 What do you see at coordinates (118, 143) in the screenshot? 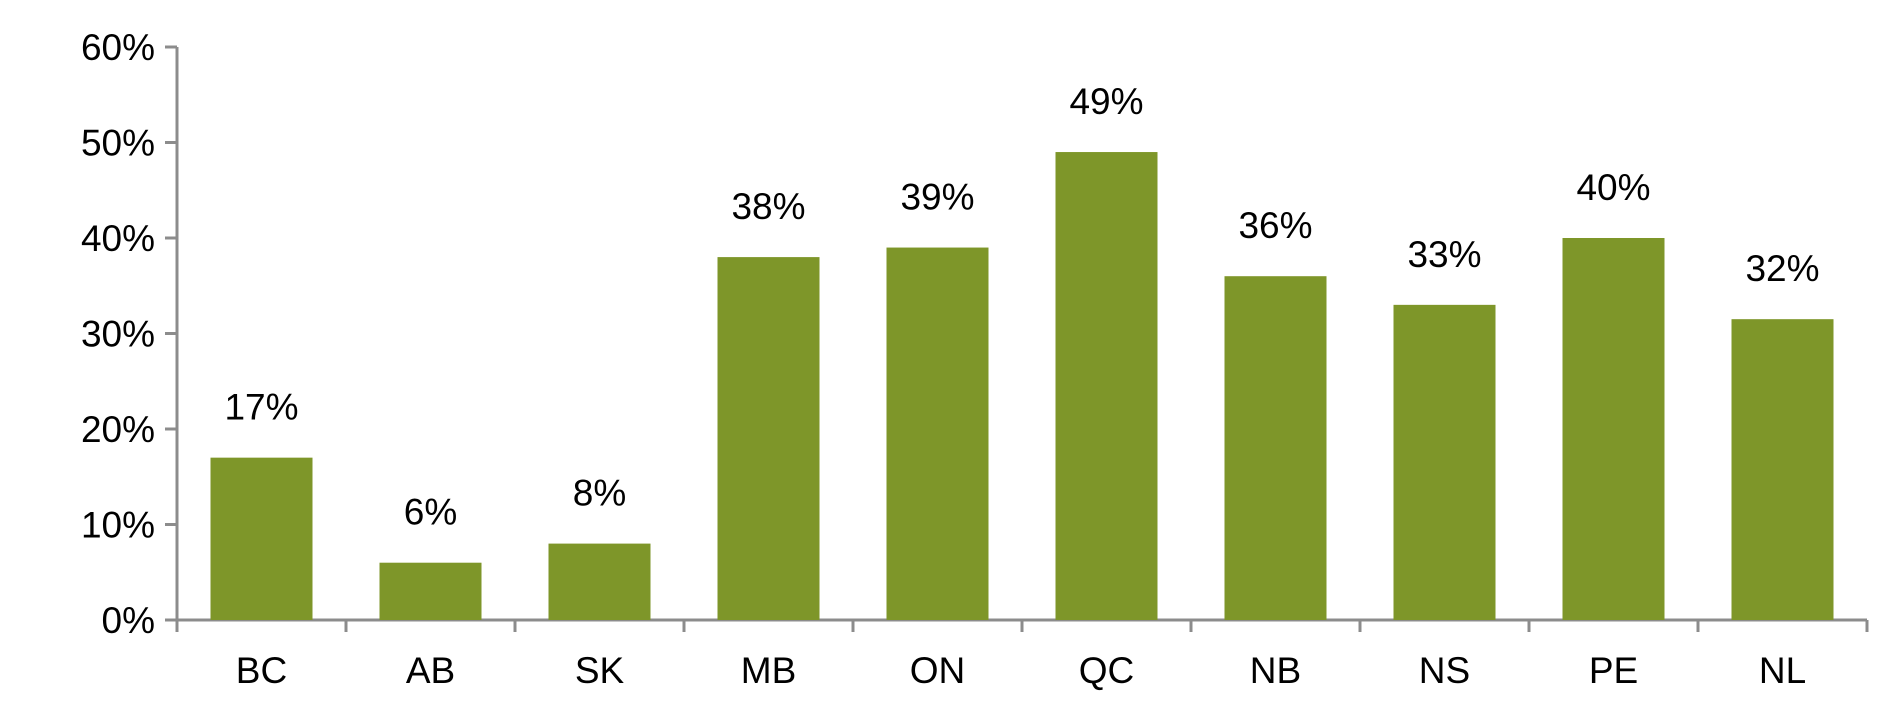
I see `y-tick-label: 50%` at bounding box center [118, 143].